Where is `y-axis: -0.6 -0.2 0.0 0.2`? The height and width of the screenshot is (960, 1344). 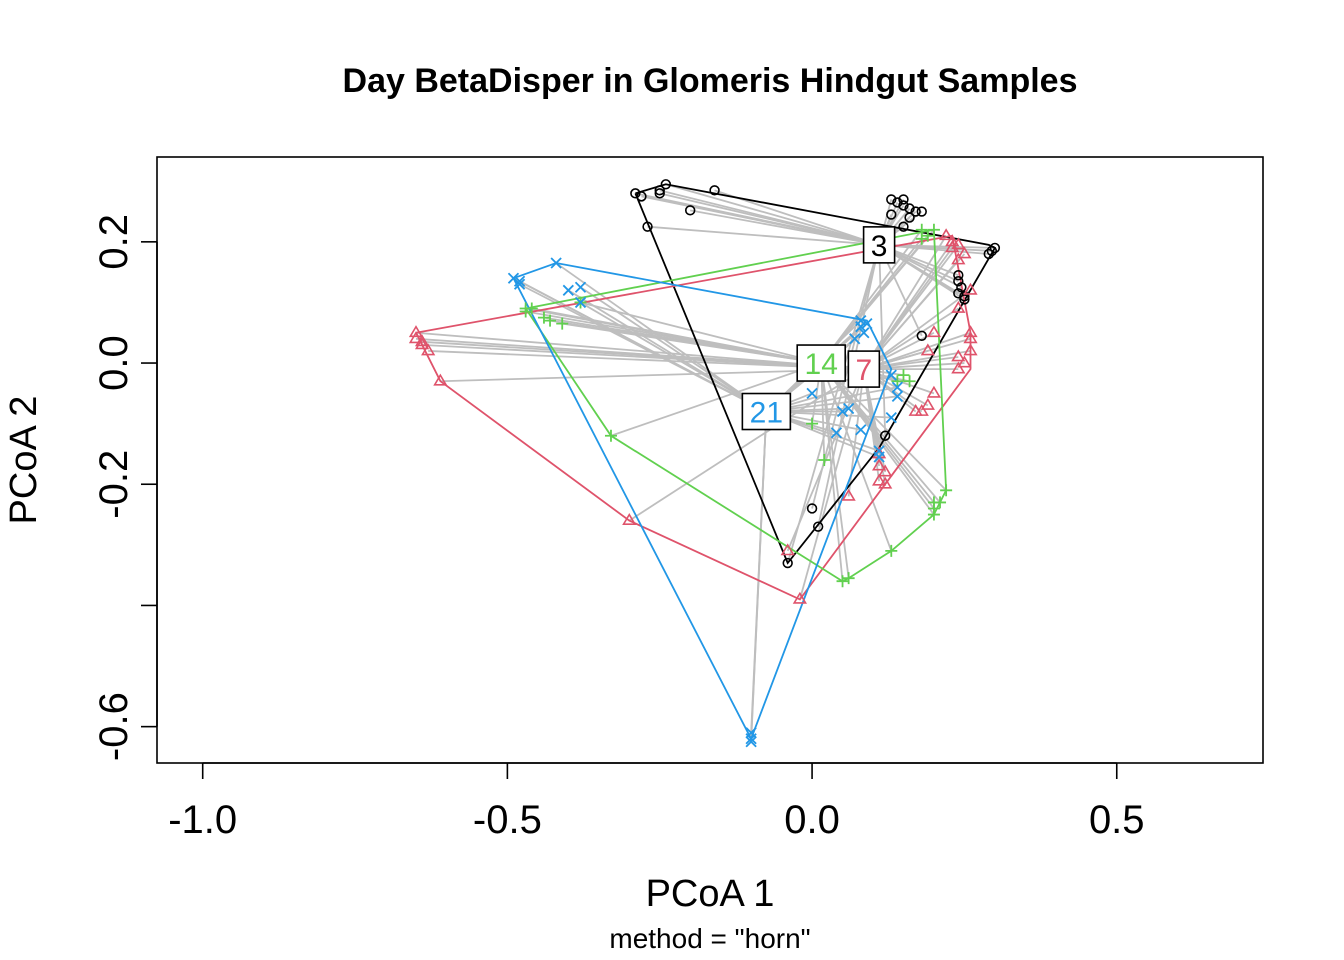
y-axis: -0.6 -0.2 0.0 0.2 is located at coordinates (125, 487).